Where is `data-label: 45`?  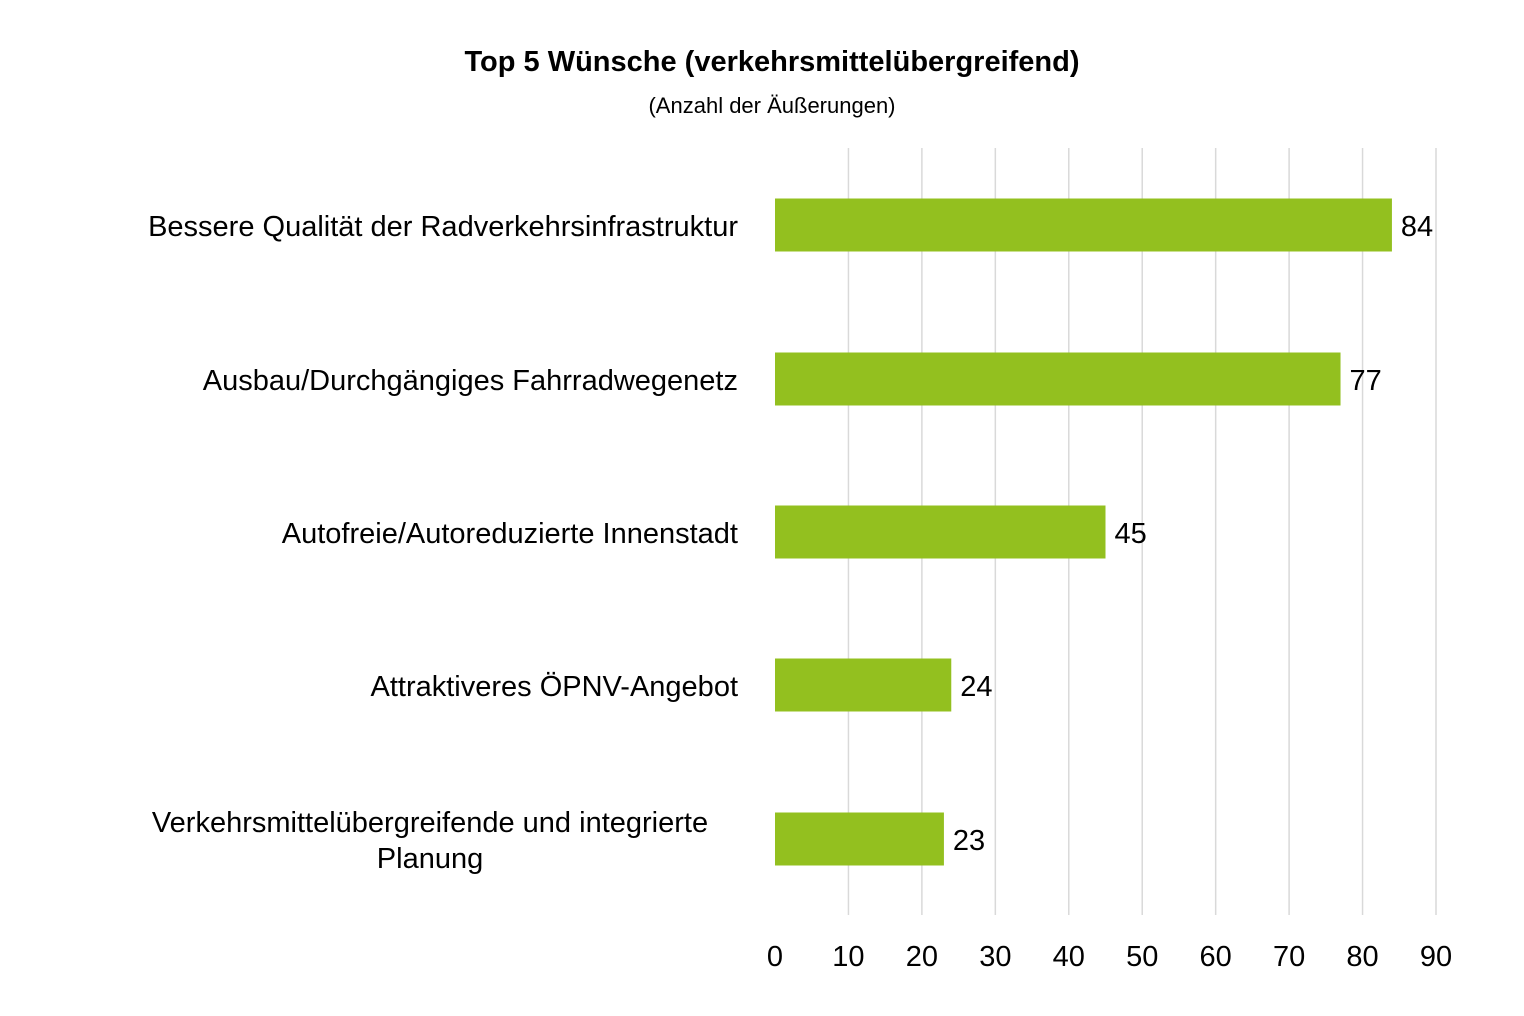 data-label: 45 is located at coordinates (1131, 534).